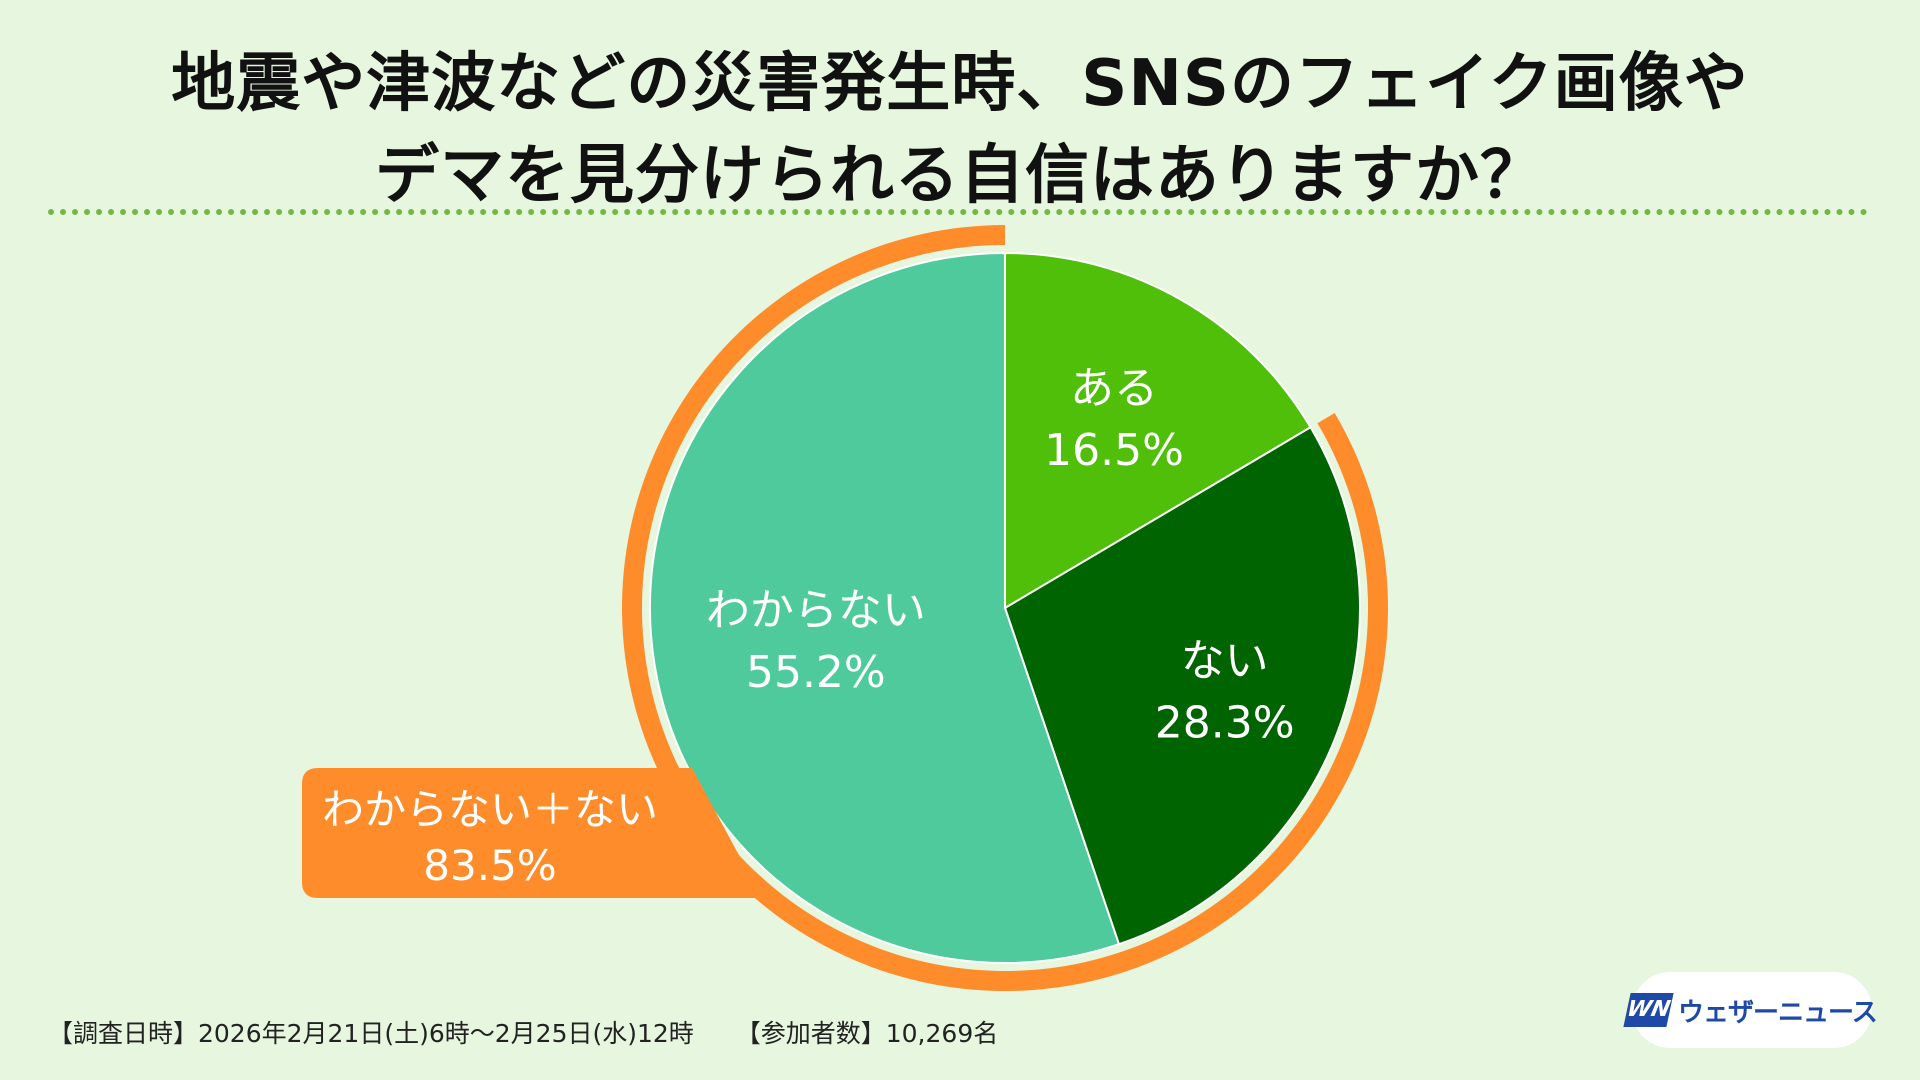  Describe the element at coordinates (1225, 722) in the screenshot. I see `slice-value-2: 28.3%` at that location.